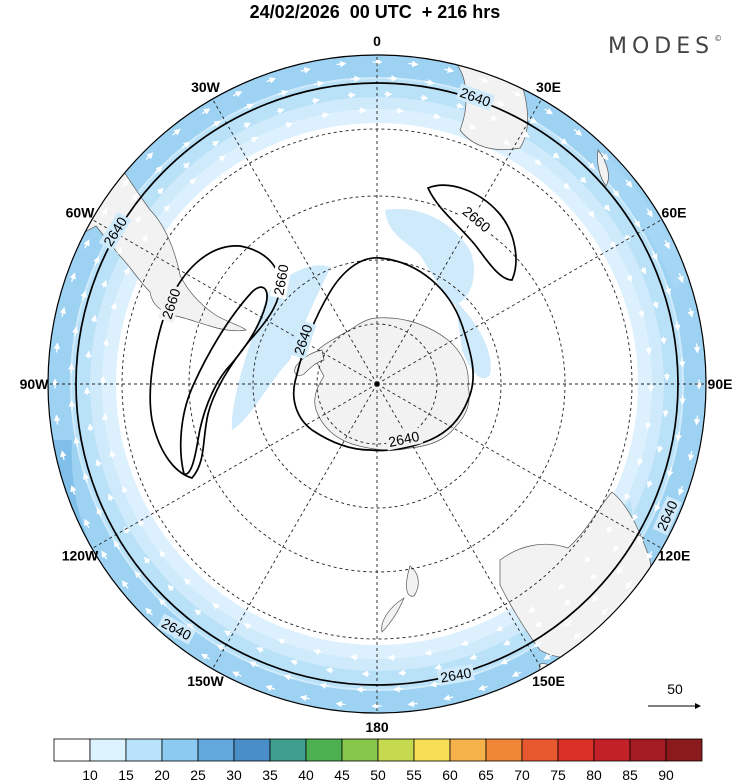 This screenshot has height=782, width=750. Describe the element at coordinates (558, 774) in the screenshot. I see `colorbar-tick-label: 75` at that location.